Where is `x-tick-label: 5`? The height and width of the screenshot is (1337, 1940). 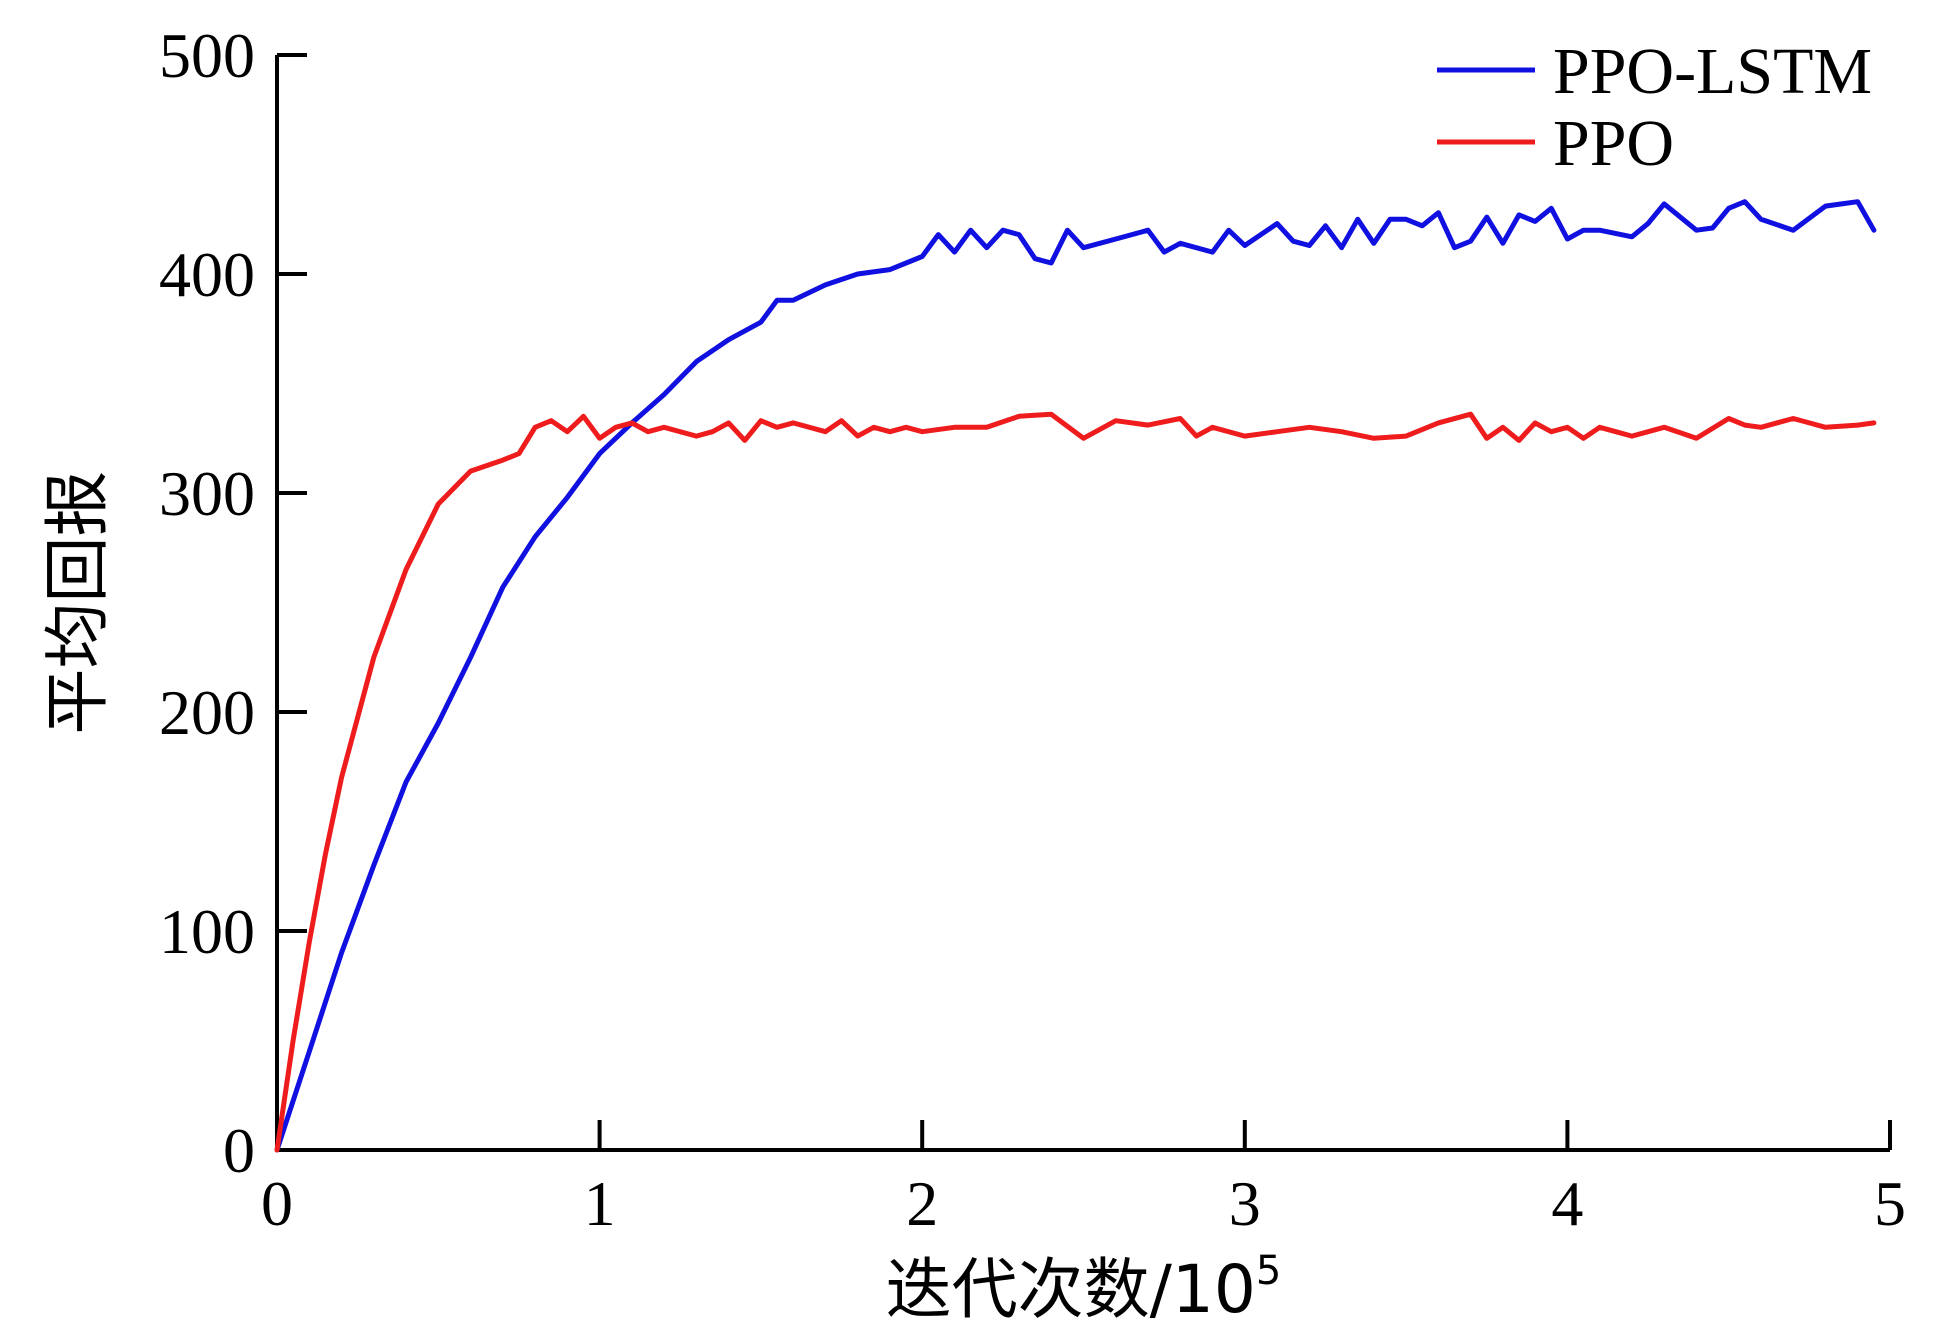 x-tick-label: 5 is located at coordinates (1890, 1203).